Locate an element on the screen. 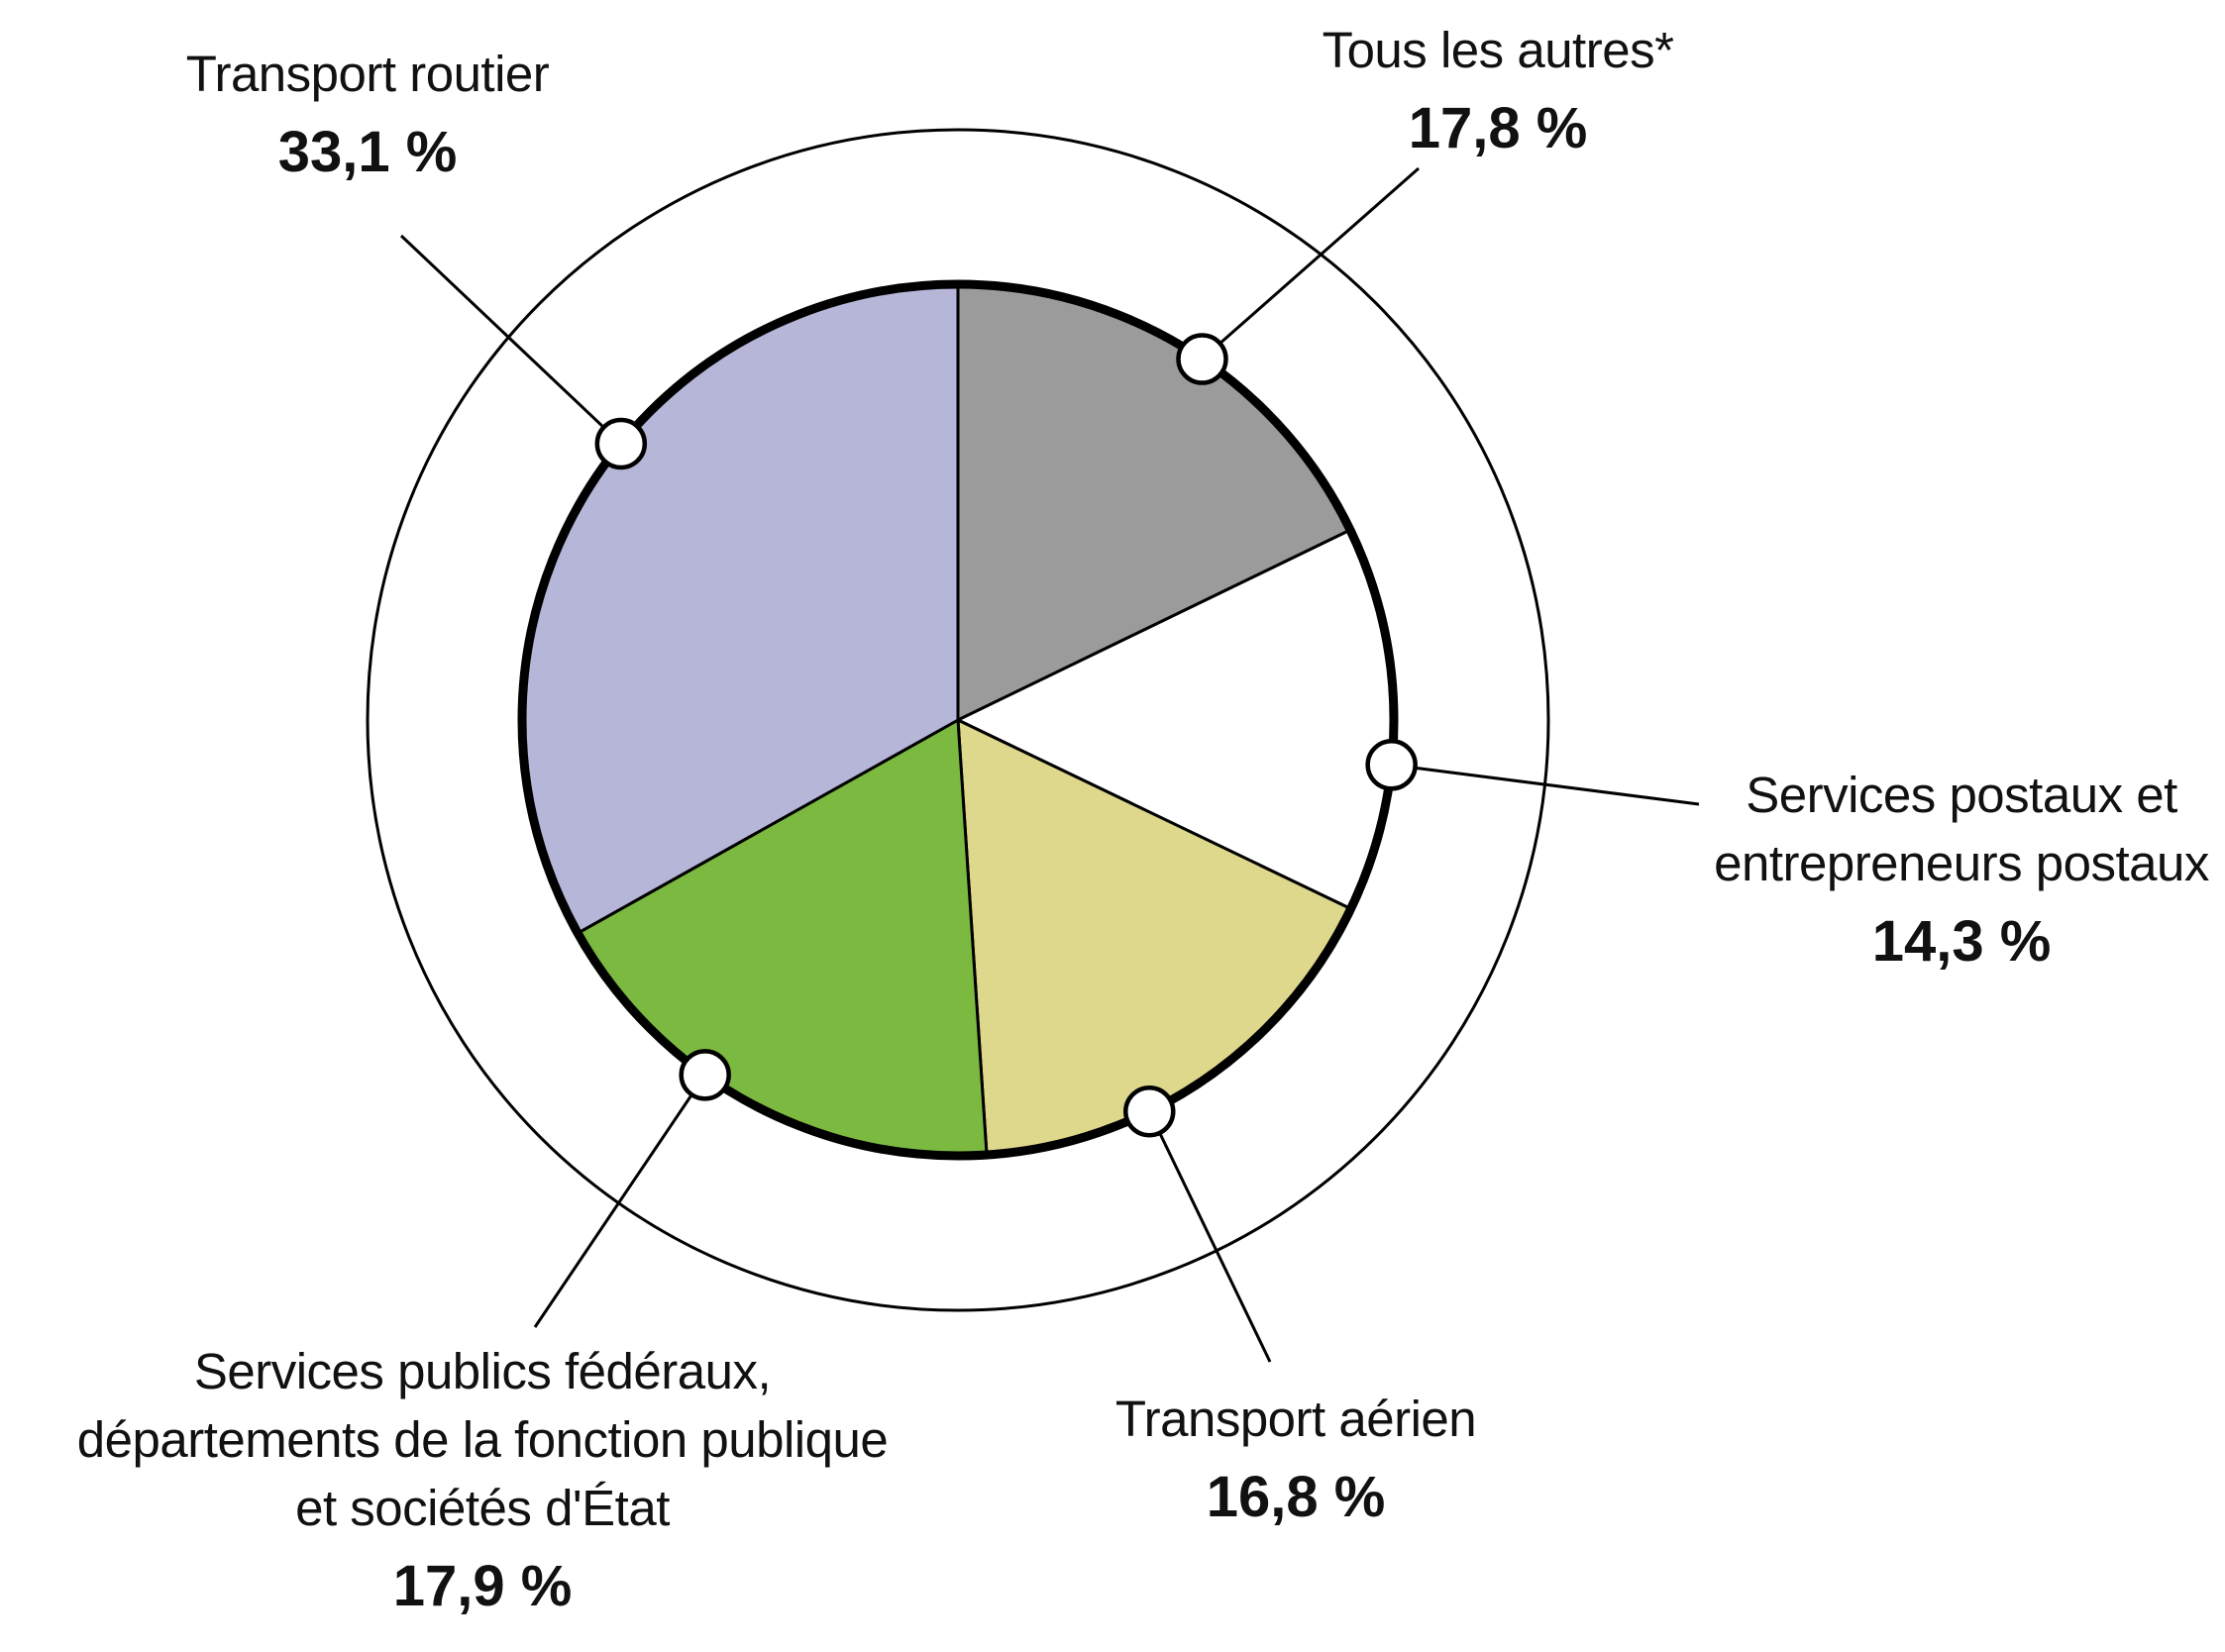  slice-label: Services publics fédéraux, is located at coordinates (482, 1371).